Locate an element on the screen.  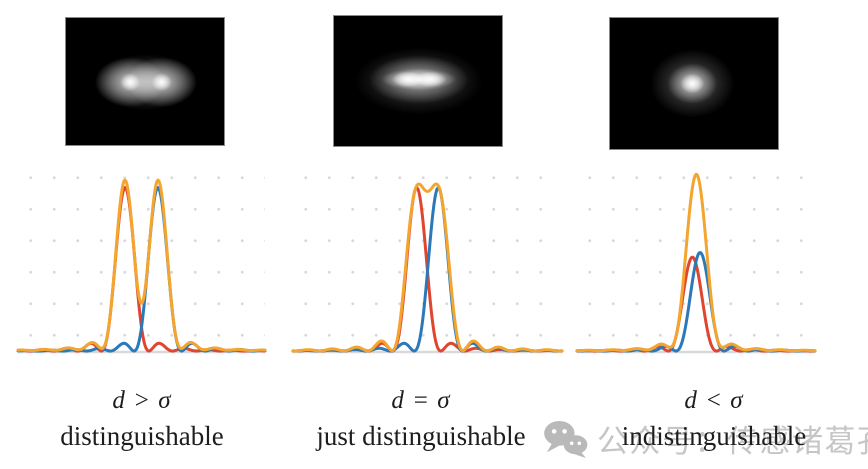
math-label-d-less-sigma: d < σ is located at coordinates (714, 400).